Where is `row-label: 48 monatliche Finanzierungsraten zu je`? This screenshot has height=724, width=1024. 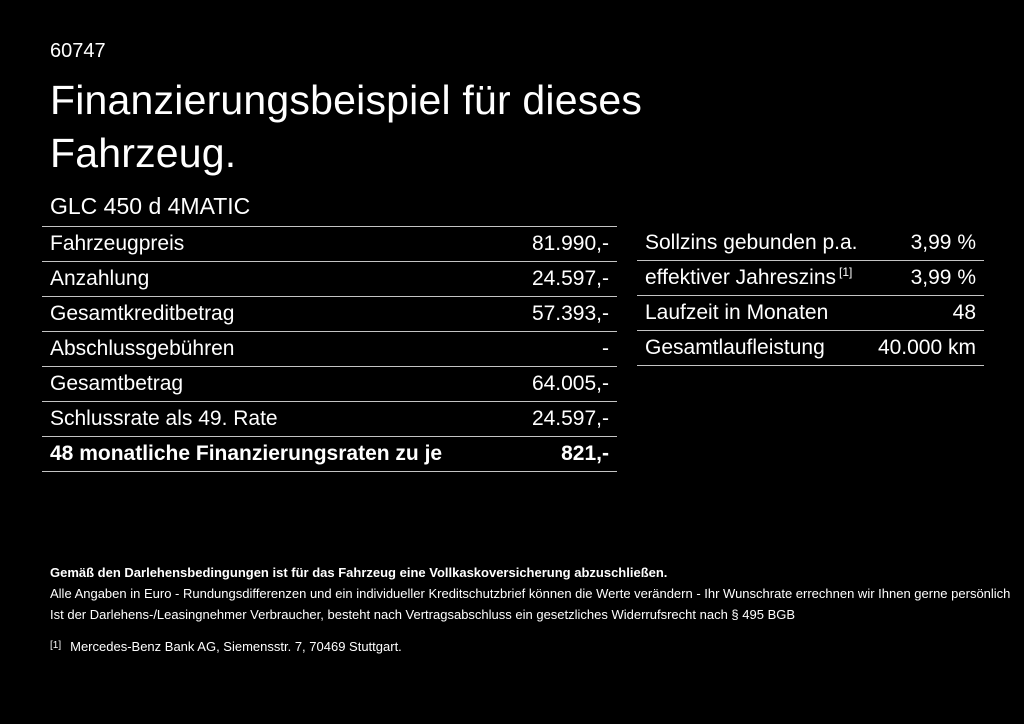
row-label: 48 monatliche Finanzierungsraten zu je is located at coordinates (246, 453).